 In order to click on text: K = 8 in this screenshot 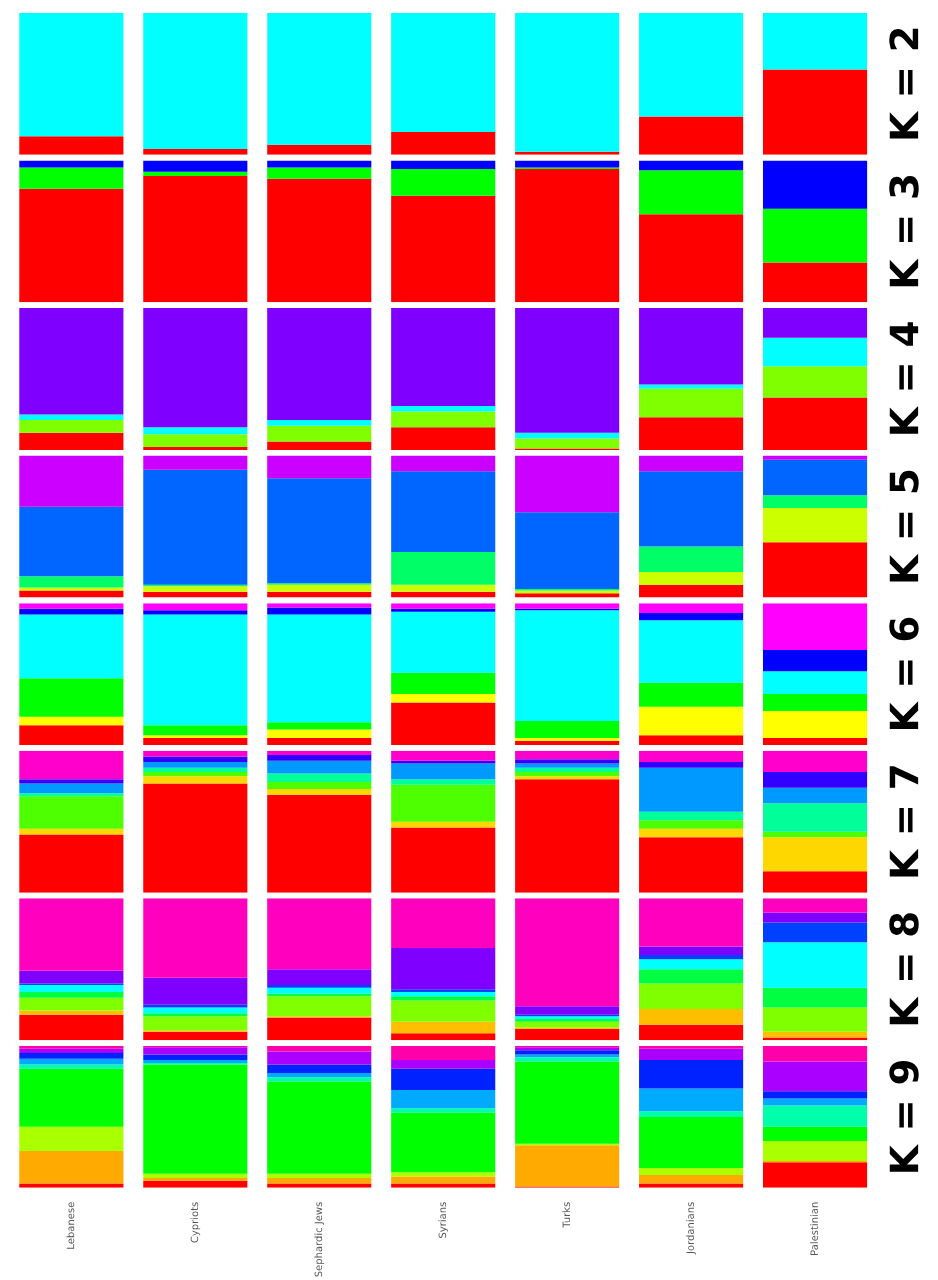, I will do `click(904, 969)`.